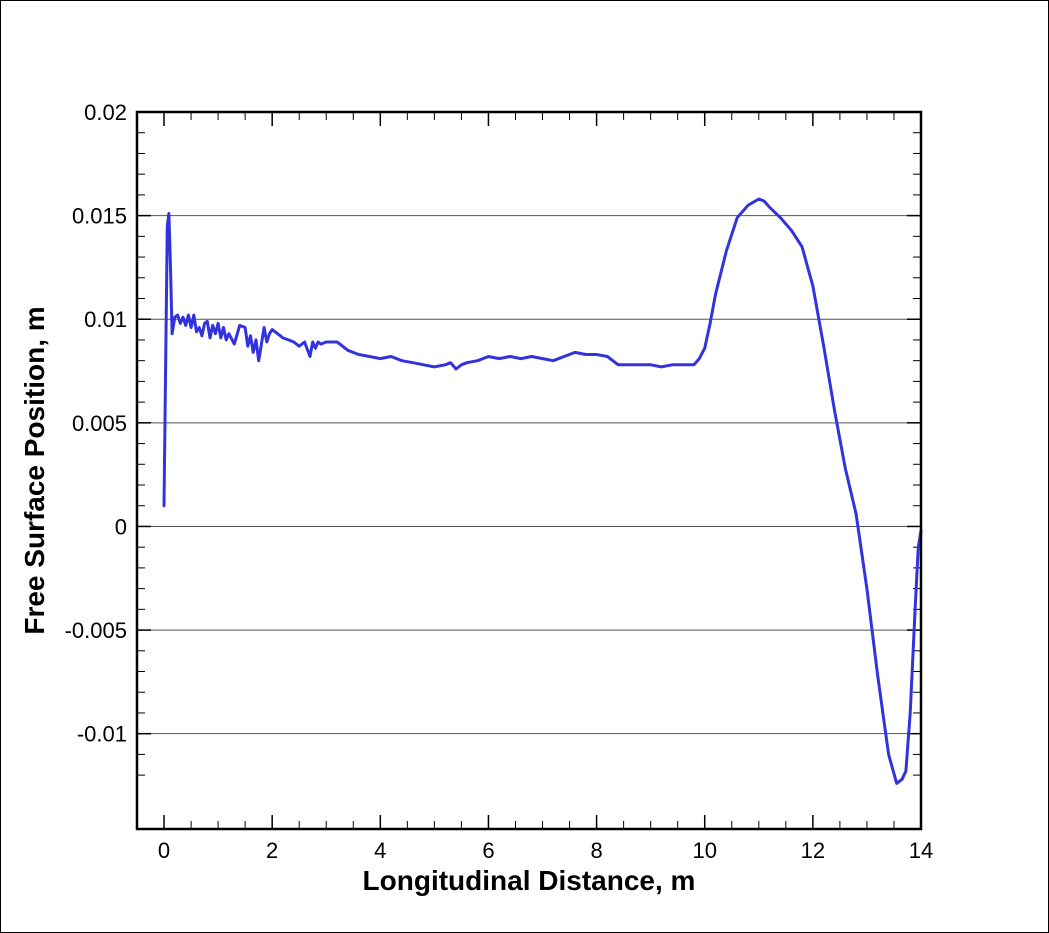  I want to click on y-tick-label: 0.01, so click(105, 319).